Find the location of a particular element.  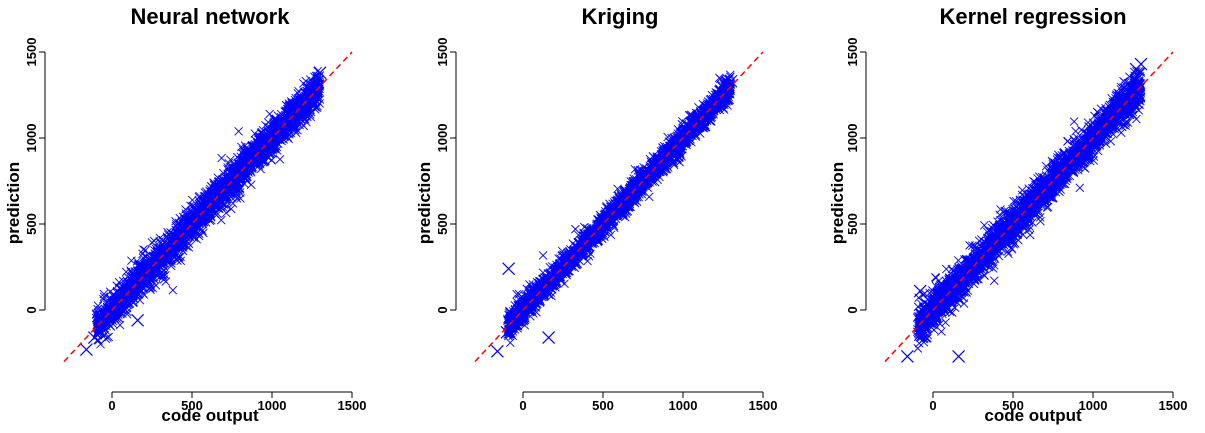

x-axis-label: code output is located at coordinates (210, 415).